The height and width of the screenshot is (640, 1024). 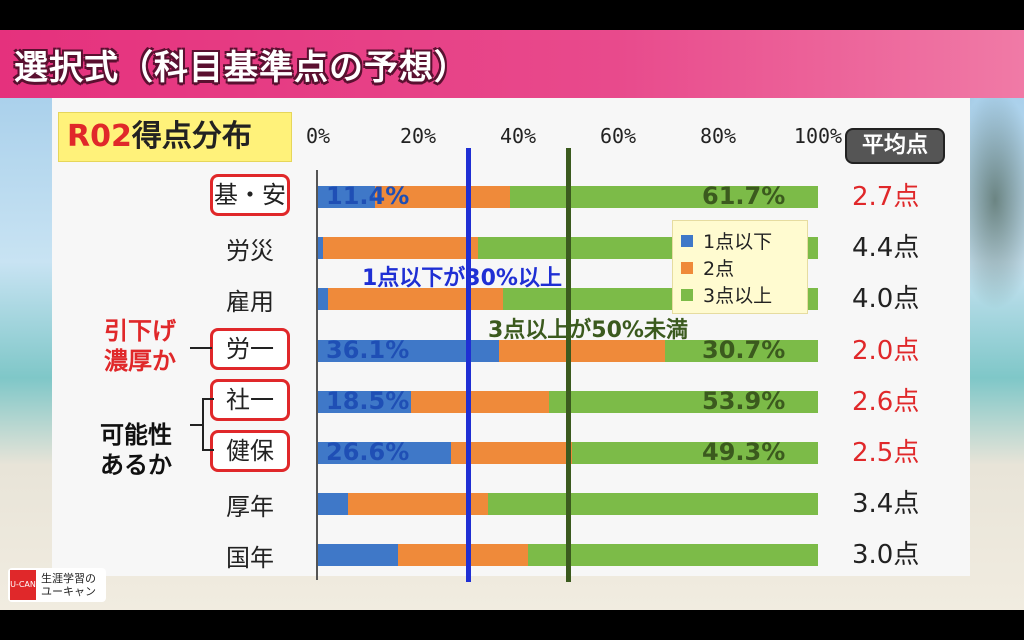 I want to click on side-note-lower-line1: 引下げ, so click(x=140, y=331).